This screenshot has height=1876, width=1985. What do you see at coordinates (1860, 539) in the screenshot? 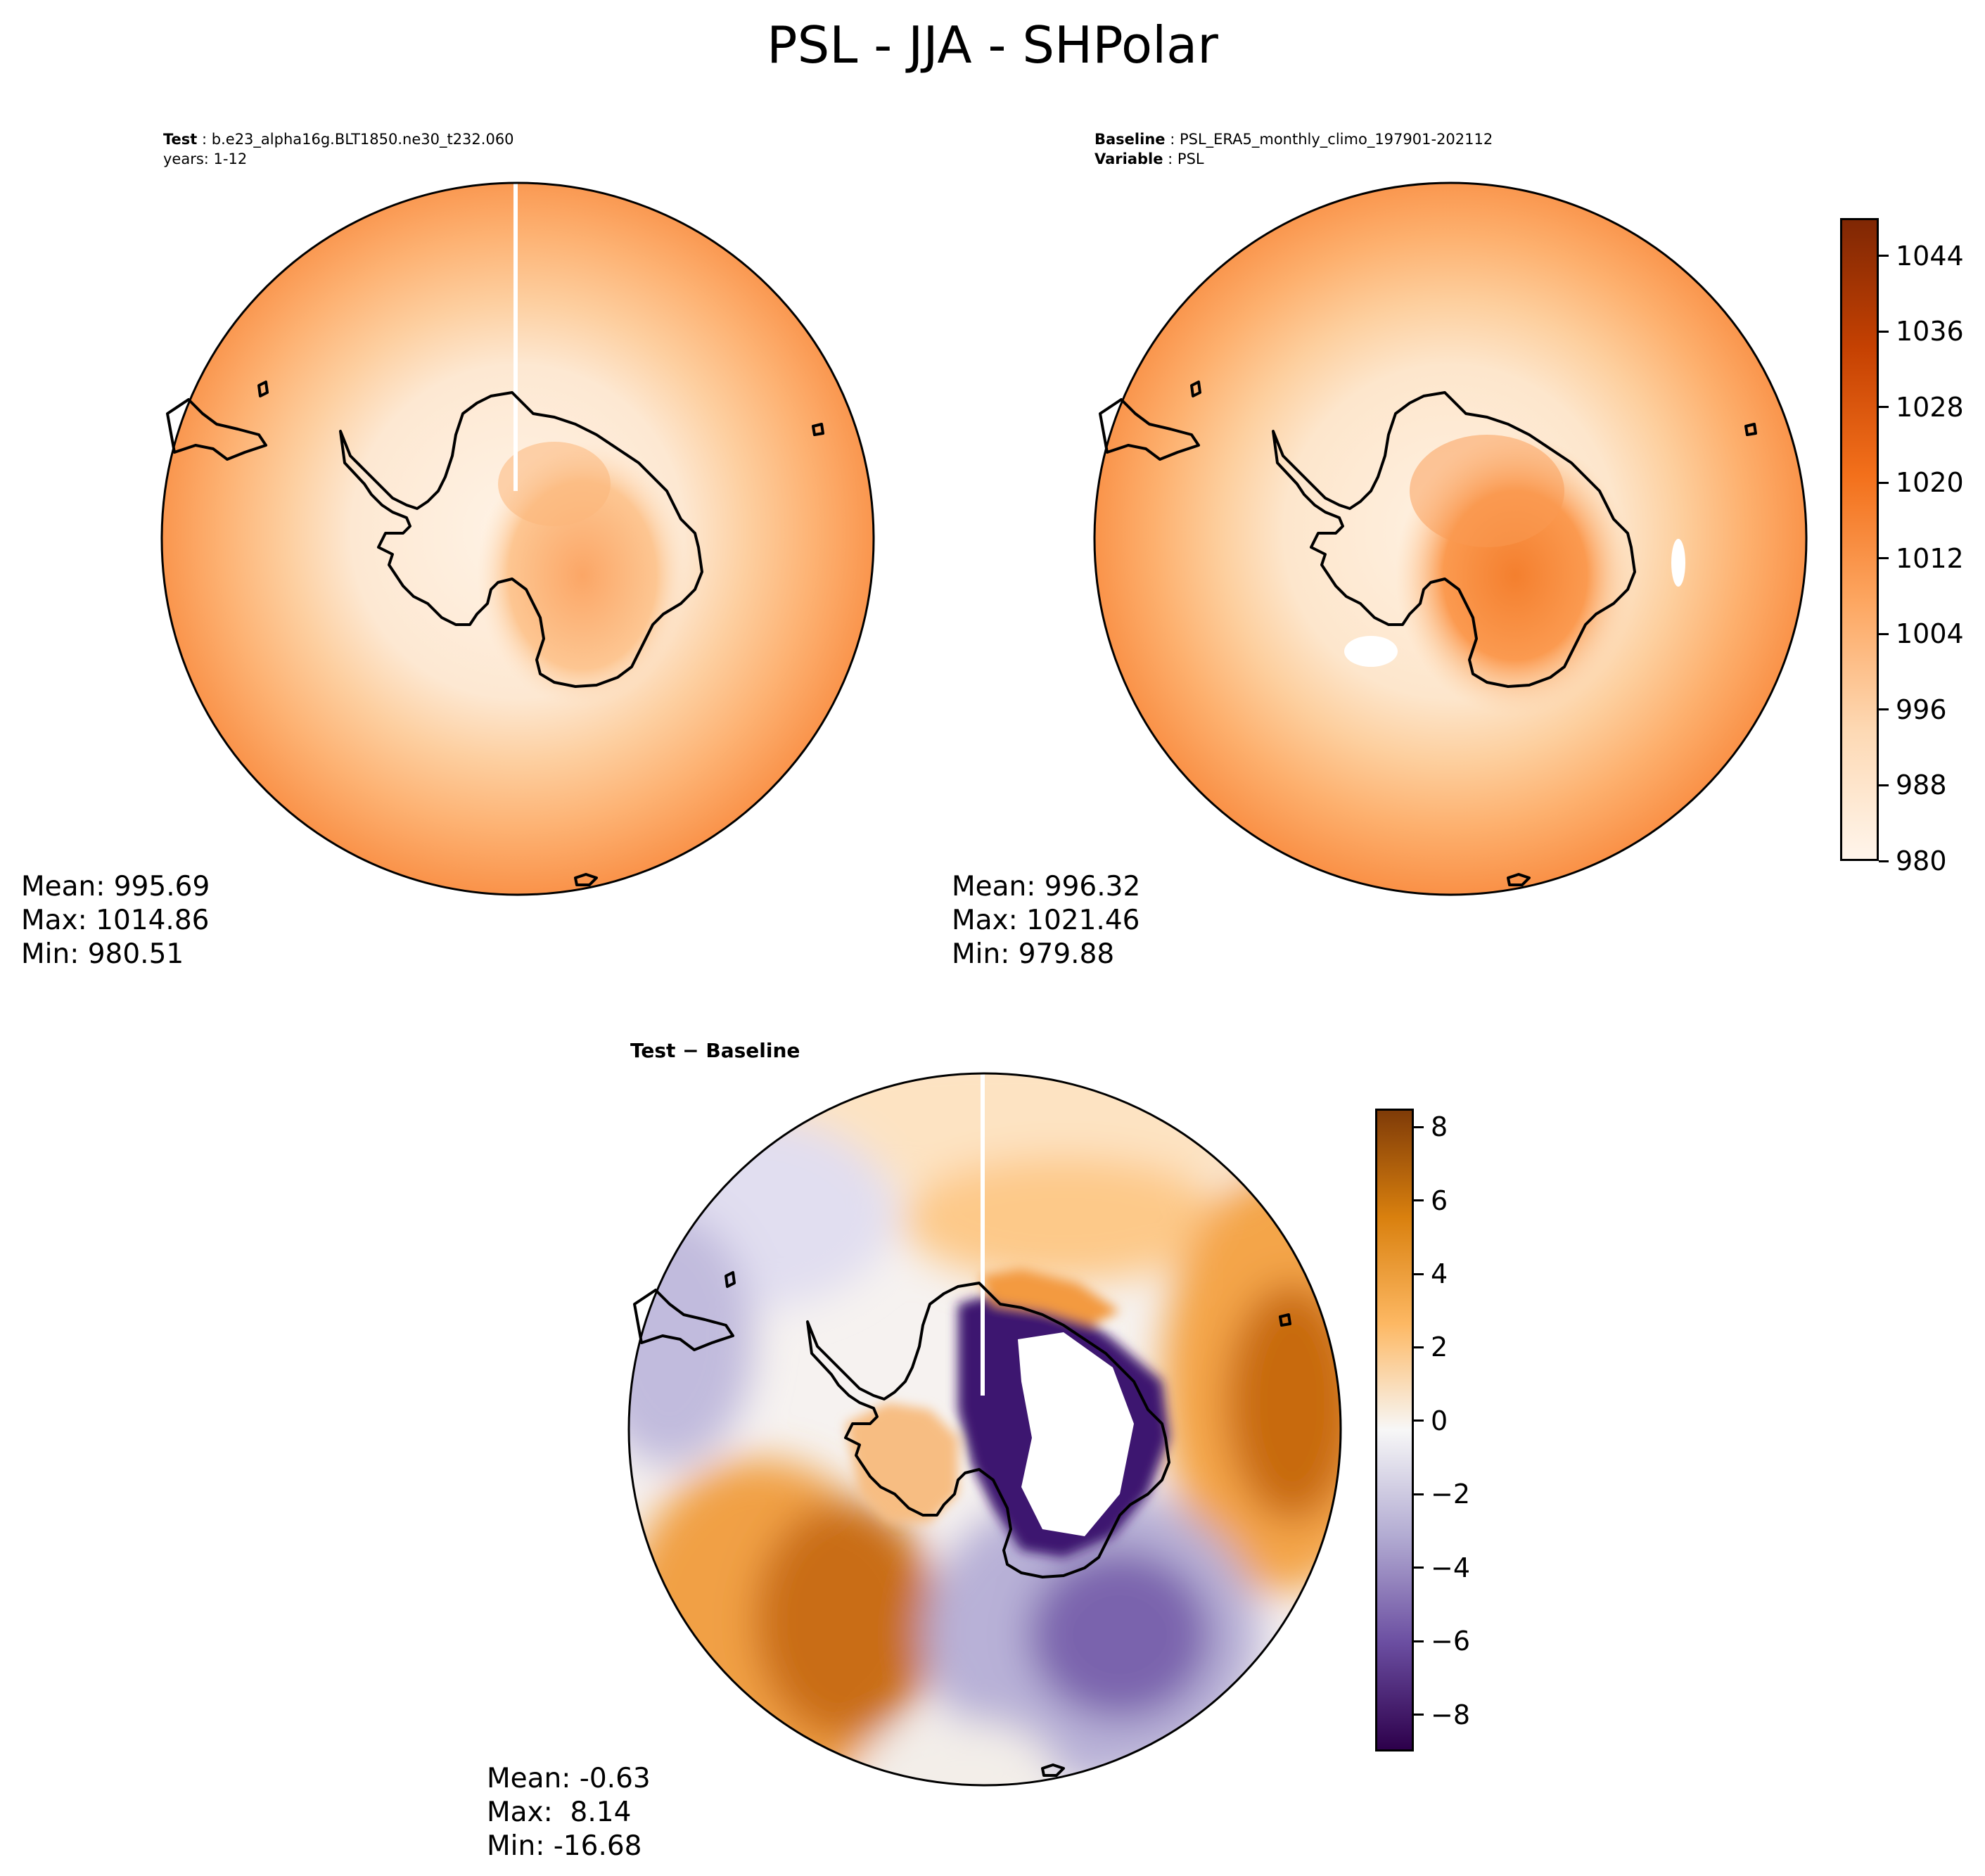
I see `psl-colorbar` at bounding box center [1860, 539].